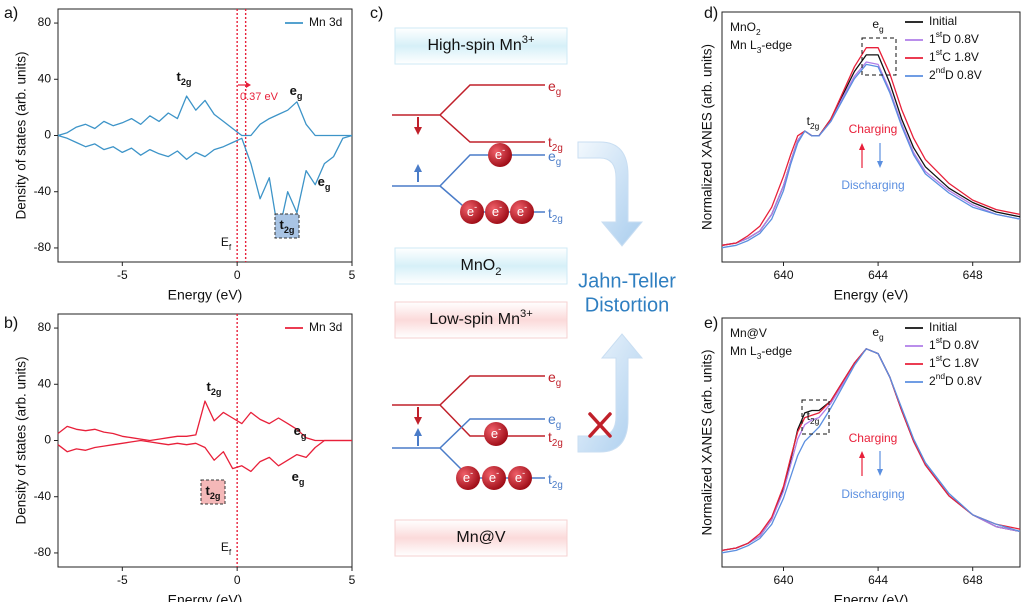  I want to click on highlight-box, so click(287, 226).